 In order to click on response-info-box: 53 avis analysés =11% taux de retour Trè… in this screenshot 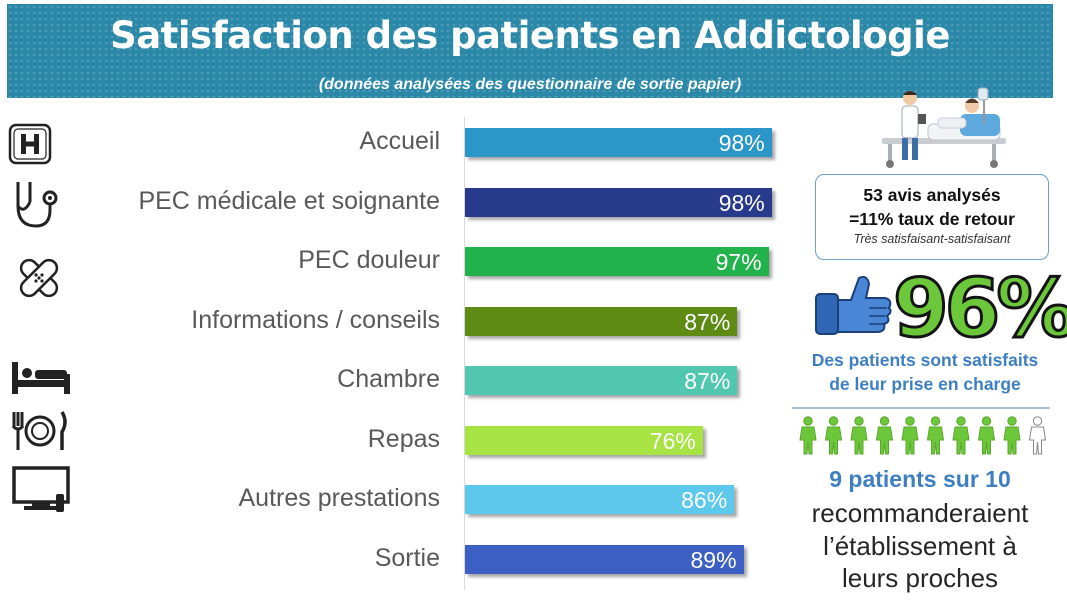, I will do `click(932, 217)`.